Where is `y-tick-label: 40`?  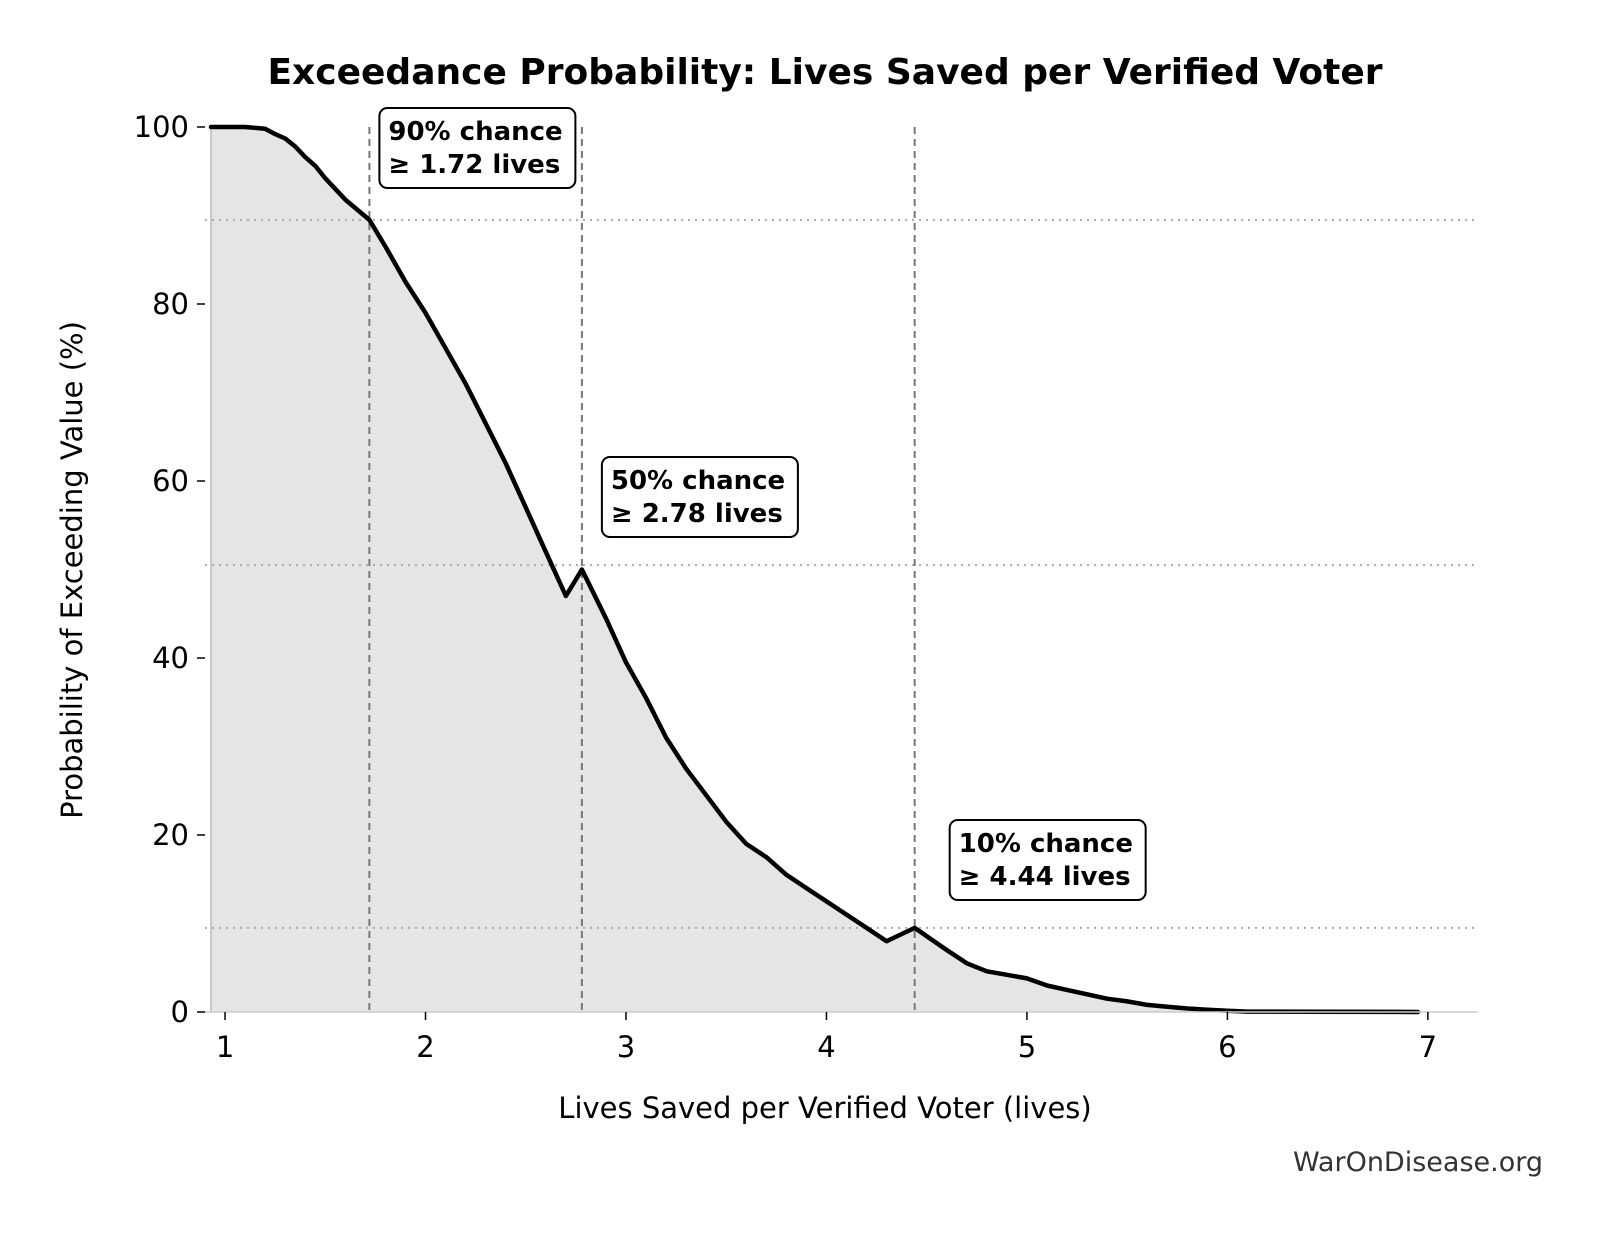 y-tick-label: 40 is located at coordinates (170, 658).